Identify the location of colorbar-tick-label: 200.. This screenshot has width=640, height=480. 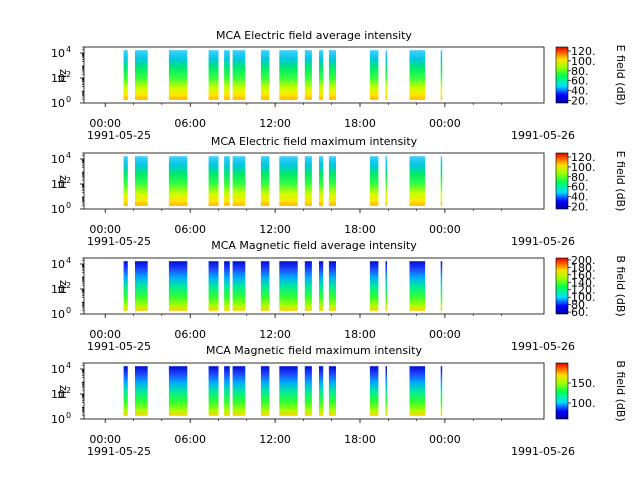
(583, 260).